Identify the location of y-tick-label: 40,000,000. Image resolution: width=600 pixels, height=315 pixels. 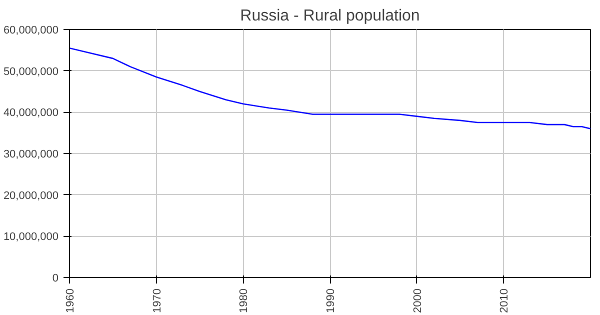
(31, 113).